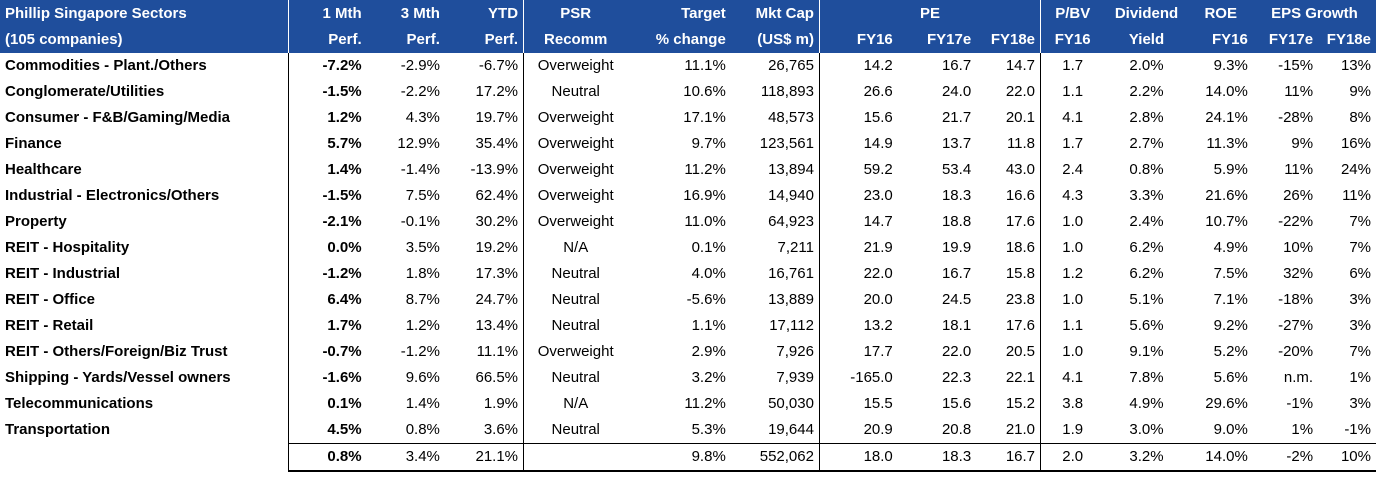 The image size is (1376, 486). What do you see at coordinates (501, 429) in the screenshot?
I see `cell-ytd-perf: 3.6%` at bounding box center [501, 429].